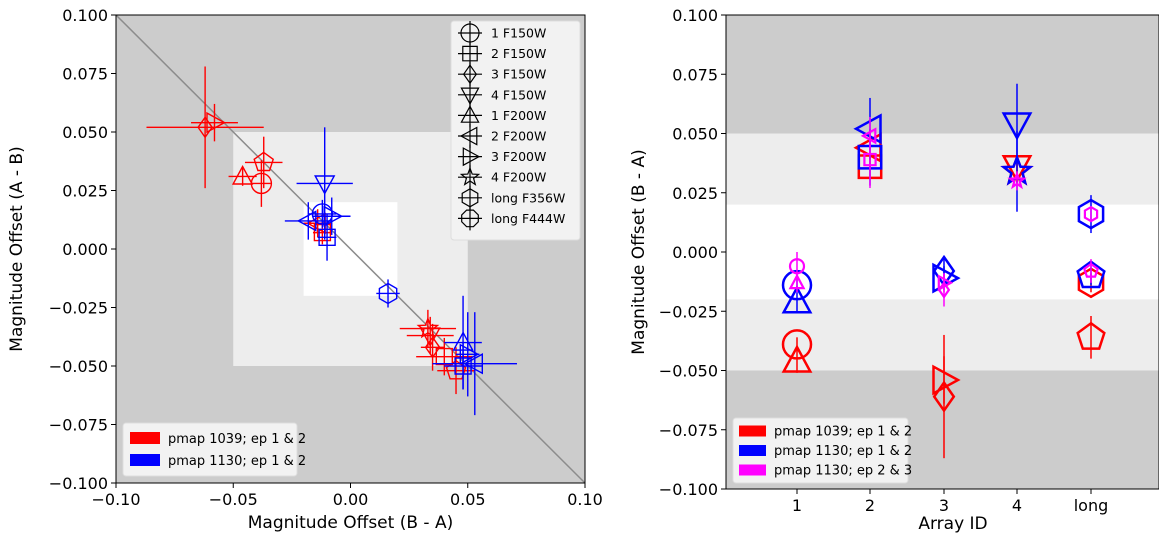  I want to click on legend-marker-square, so click(470, 53).